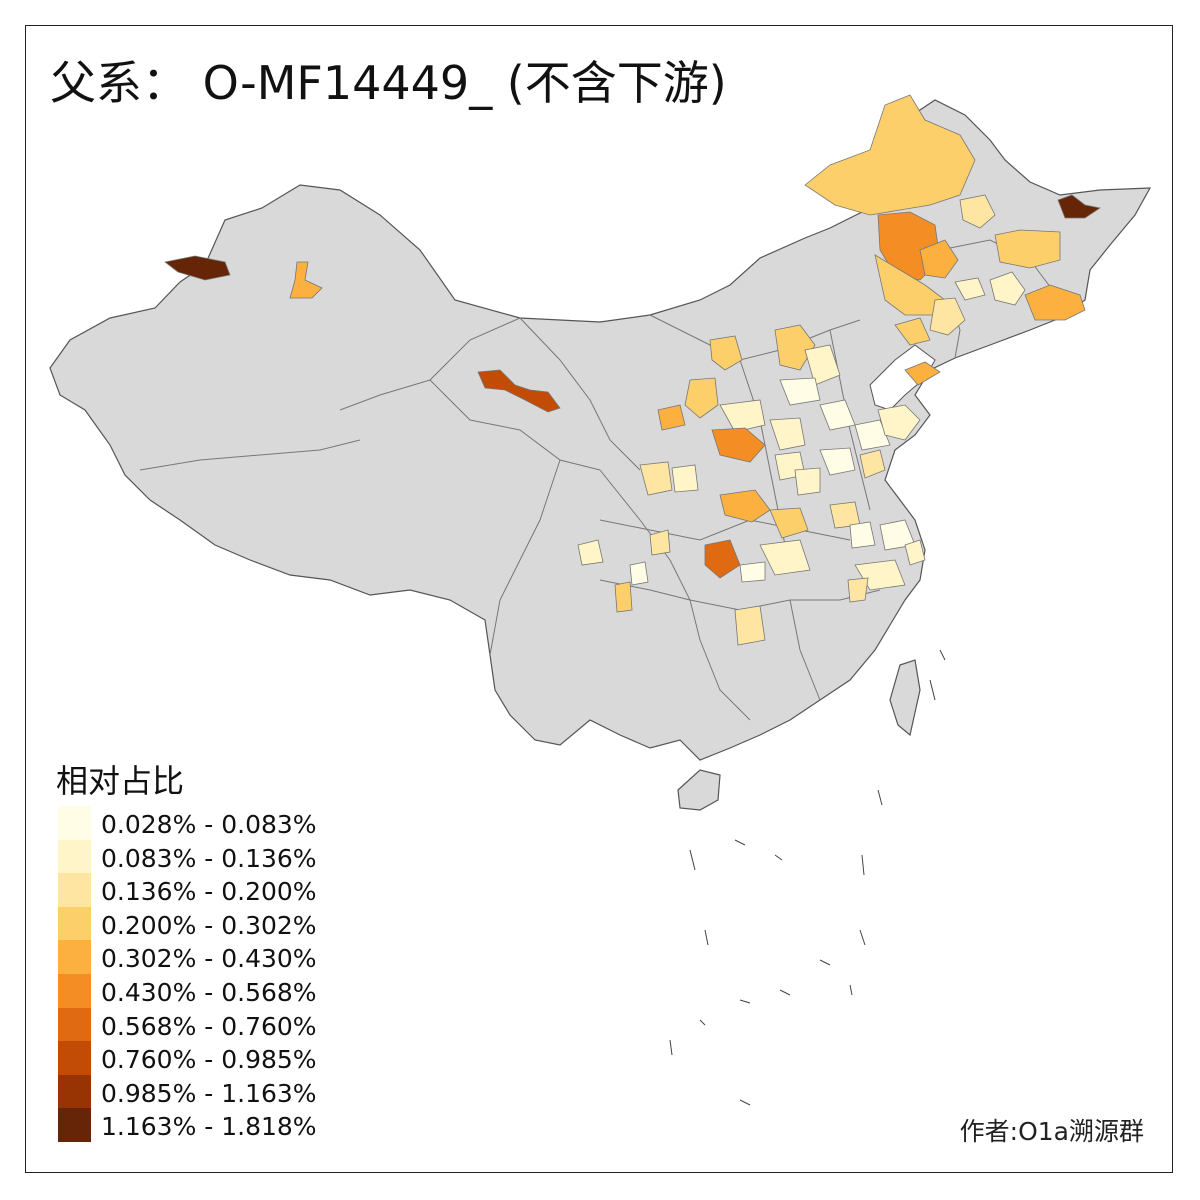 The image size is (1200, 1200). Describe the element at coordinates (872, 464) in the screenshot. I see `region-linyi` at that location.